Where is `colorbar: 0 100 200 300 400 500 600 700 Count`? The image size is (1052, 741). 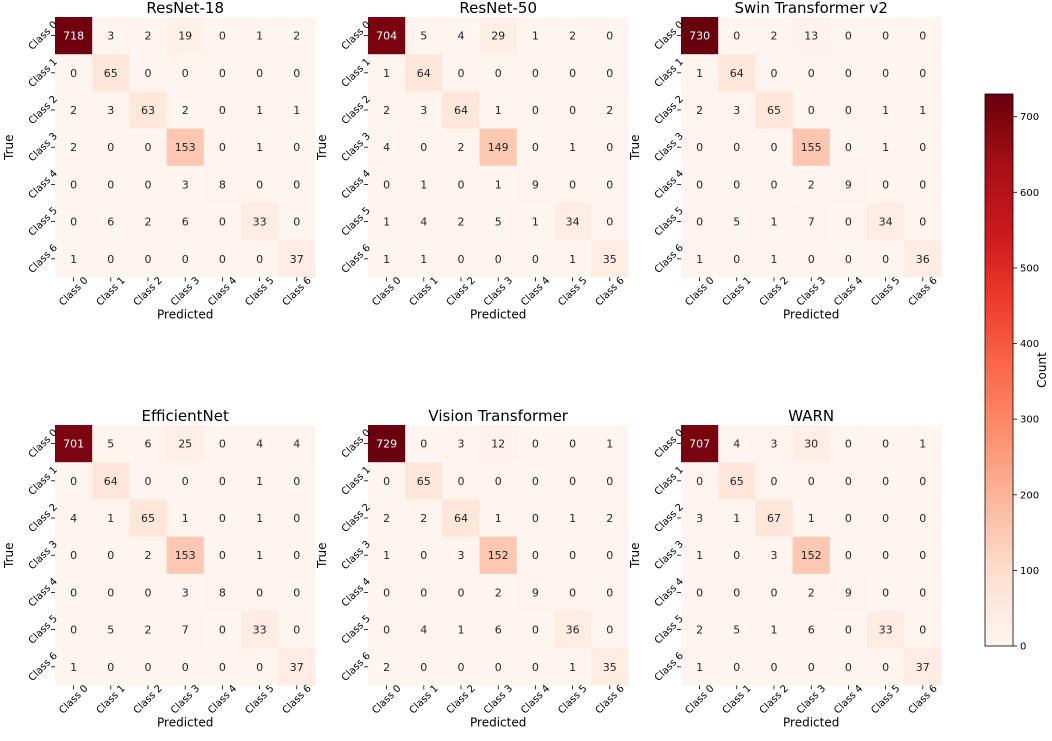 colorbar: 0 100 200 300 400 500 600 700 Count is located at coordinates (1016, 373).